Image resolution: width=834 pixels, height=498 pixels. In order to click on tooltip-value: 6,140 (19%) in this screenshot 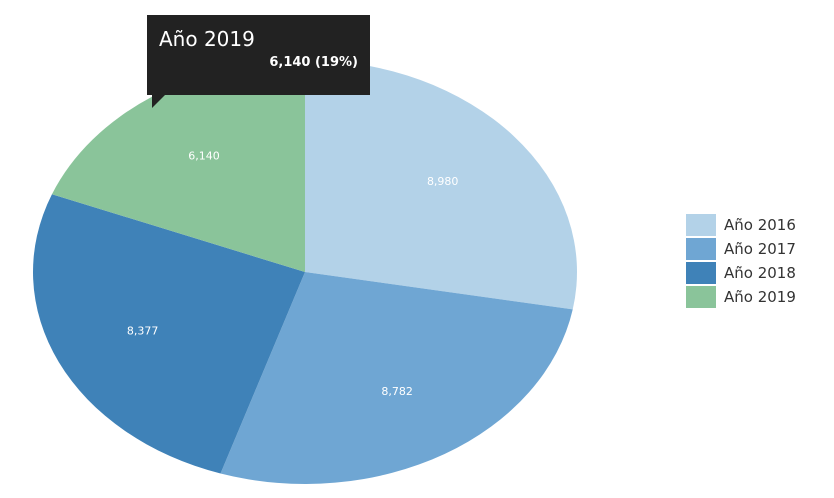, I will do `click(313, 62)`.